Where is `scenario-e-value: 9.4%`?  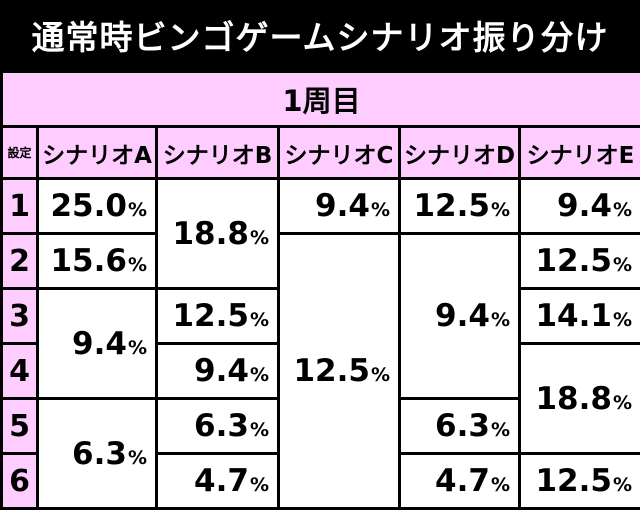 scenario-e-value: 9.4% is located at coordinates (580, 206).